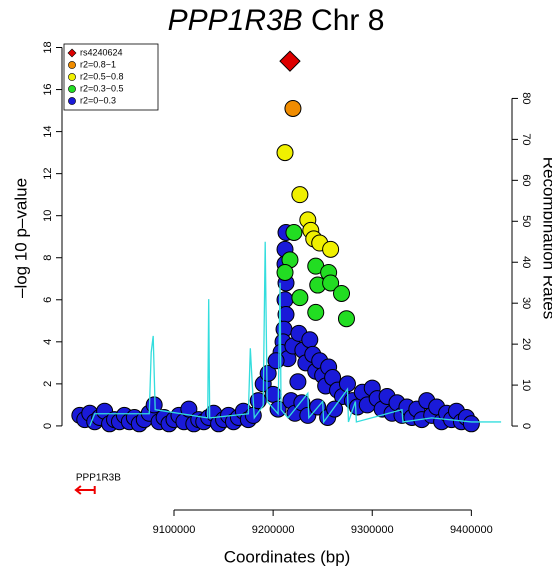 This screenshot has height=578, width=552. I want to click on y-tick-label: 14, so click(48, 131).